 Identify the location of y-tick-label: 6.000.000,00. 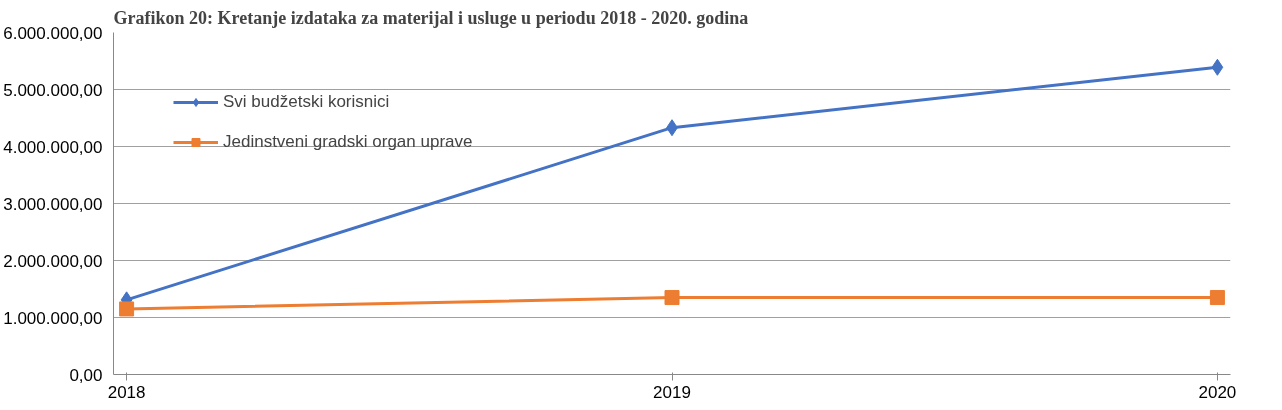
(53, 33).